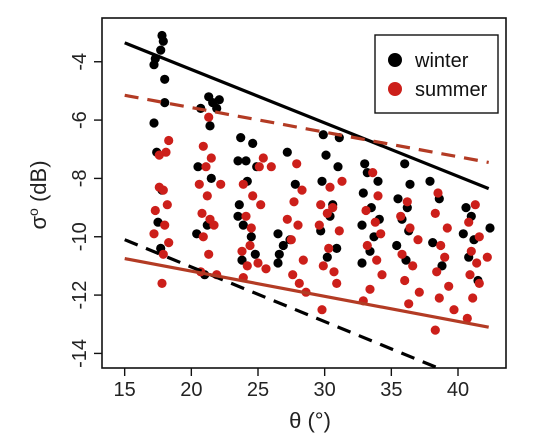  What do you see at coordinates (306, 128) in the screenshot?
I see `summer-dashed-line` at bounding box center [306, 128].